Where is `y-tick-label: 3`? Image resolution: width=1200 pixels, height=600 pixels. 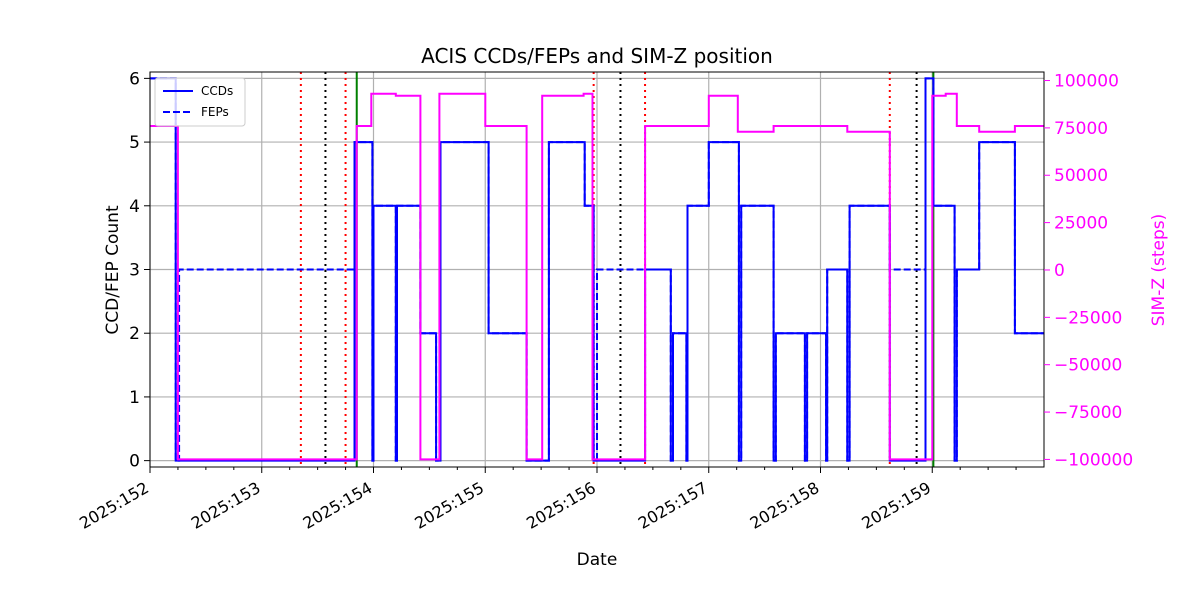 y-tick-label: 3 is located at coordinates (134, 271).